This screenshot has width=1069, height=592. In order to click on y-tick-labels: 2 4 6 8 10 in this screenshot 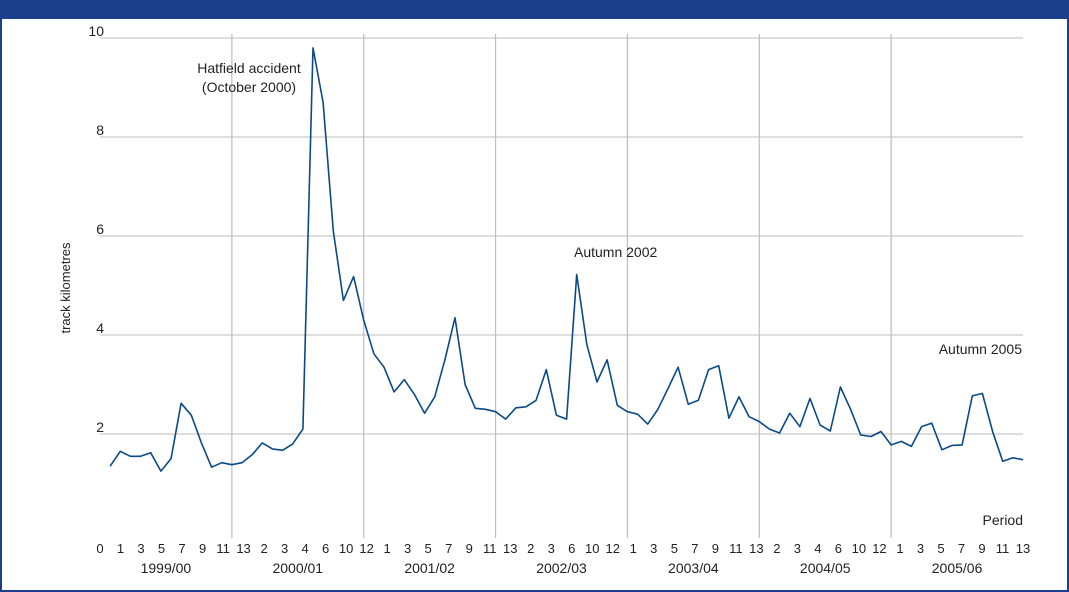, I will do `click(96, 229)`.